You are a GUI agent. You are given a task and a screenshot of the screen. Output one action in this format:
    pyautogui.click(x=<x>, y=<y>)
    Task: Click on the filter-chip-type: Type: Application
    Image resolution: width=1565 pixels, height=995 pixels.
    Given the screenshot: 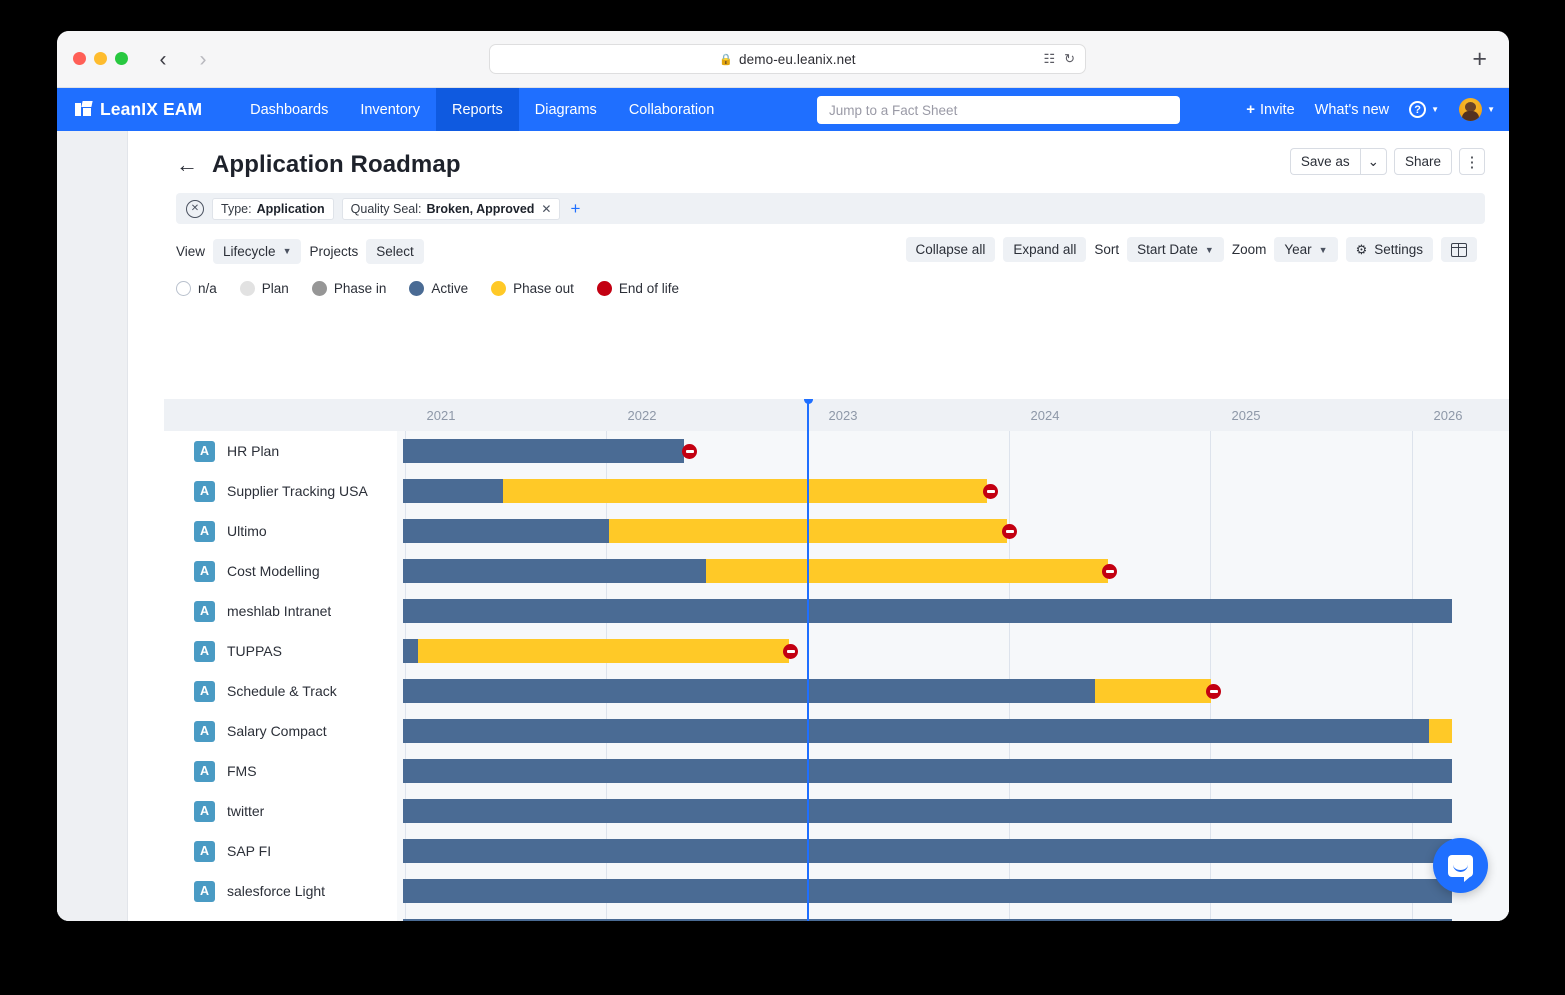 What is the action you would take?
    pyautogui.click(x=273, y=208)
    